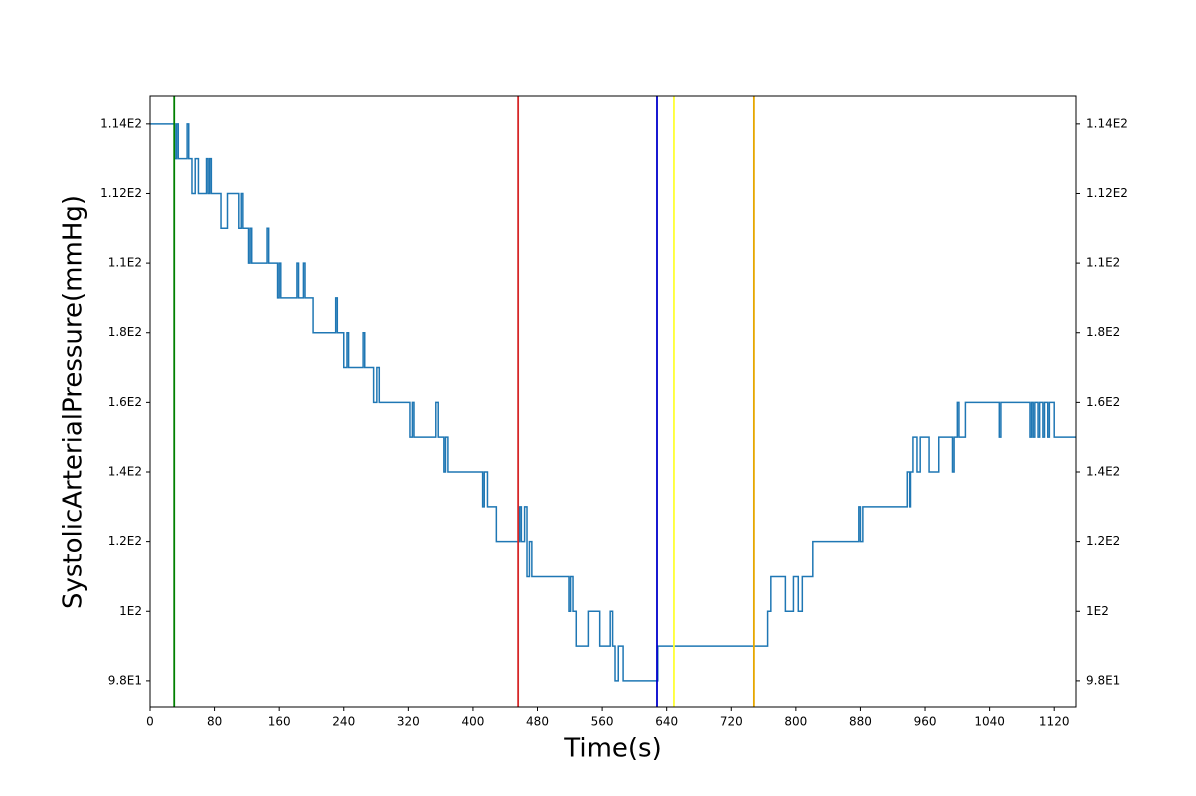 The width and height of the screenshot is (1196, 796). What do you see at coordinates (343, 722) in the screenshot?
I see `x-tick-label: 240` at bounding box center [343, 722].